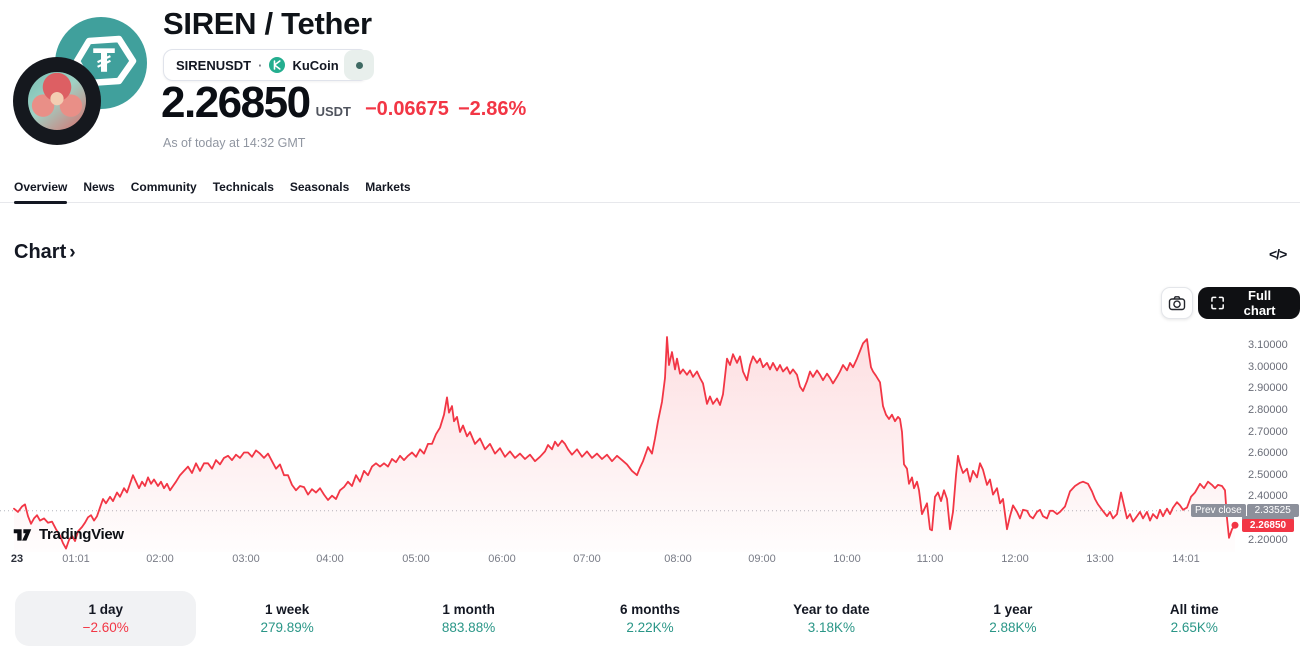  What do you see at coordinates (333, 112) in the screenshot?
I see `price-currency: USDT` at bounding box center [333, 112].